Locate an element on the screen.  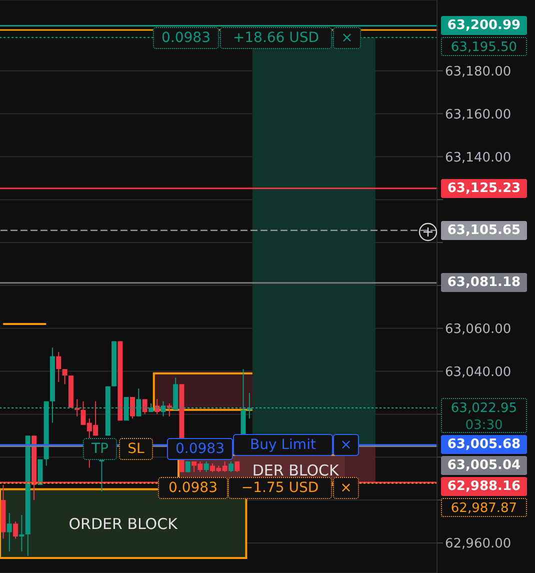
ref-line-label: 63,200.99 is located at coordinates (484, 26).